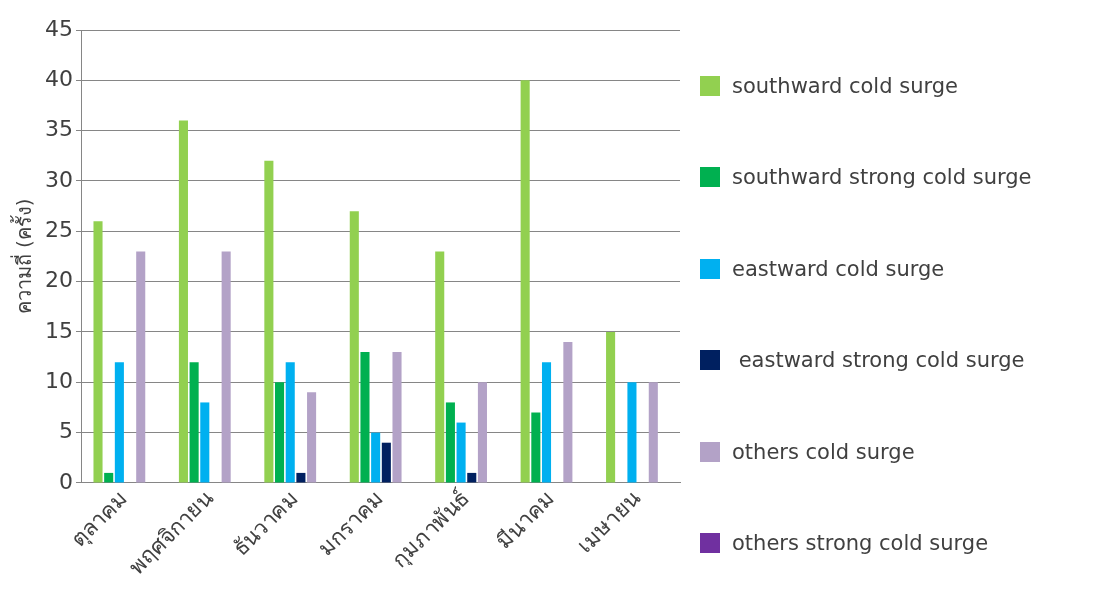  What do you see at coordinates (58, 230) in the screenshot?
I see `y-tick-label: 25` at bounding box center [58, 230].